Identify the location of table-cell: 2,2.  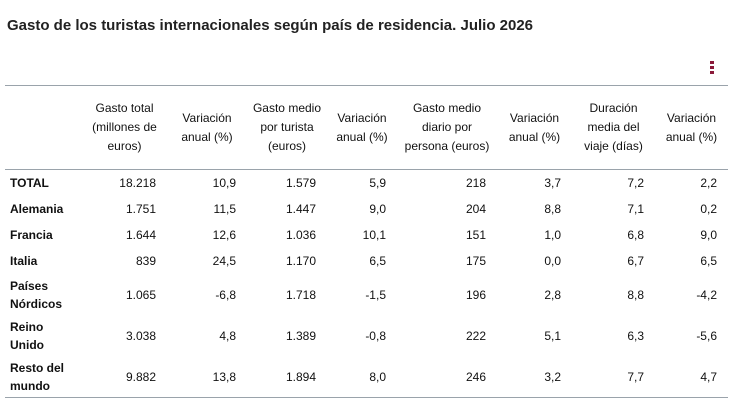
(708, 183).